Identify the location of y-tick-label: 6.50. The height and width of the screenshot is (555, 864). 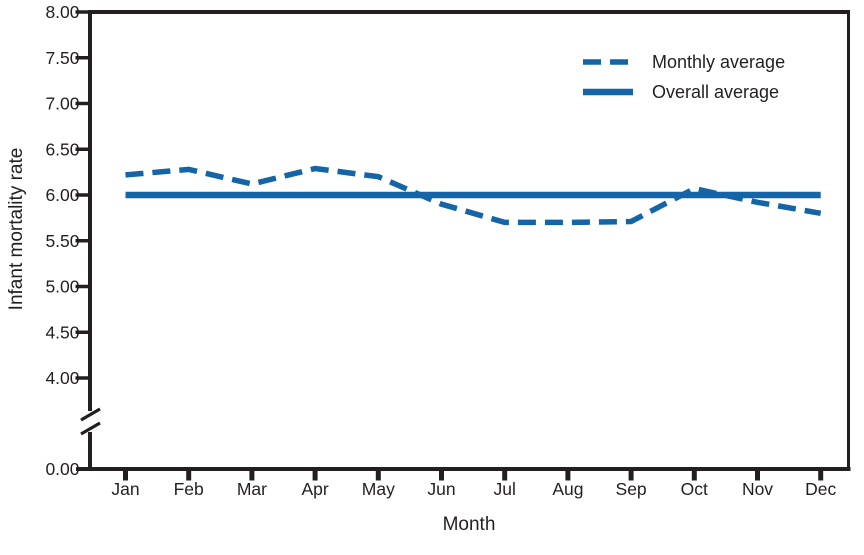
(62, 149).